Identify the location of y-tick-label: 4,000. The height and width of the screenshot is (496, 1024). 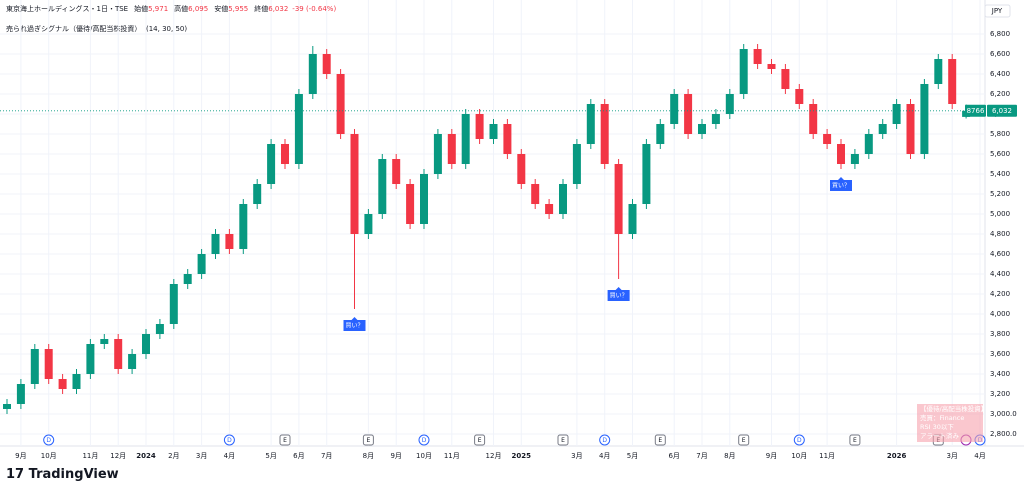
(1000, 314).